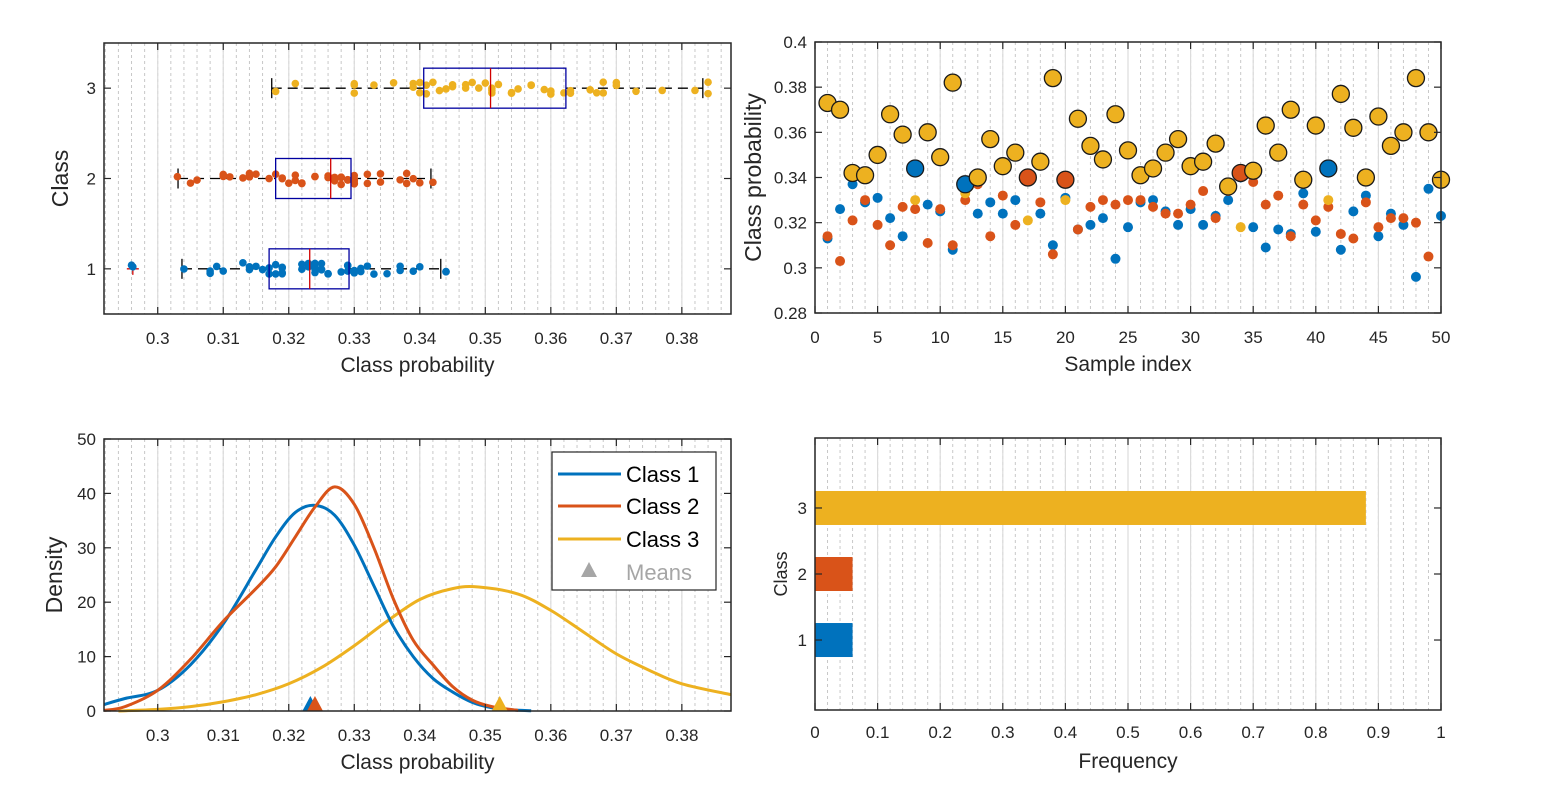 The height and width of the screenshot is (795, 1556). What do you see at coordinates (940, 337) in the screenshot?
I see `x-tick-label: 10` at bounding box center [940, 337].